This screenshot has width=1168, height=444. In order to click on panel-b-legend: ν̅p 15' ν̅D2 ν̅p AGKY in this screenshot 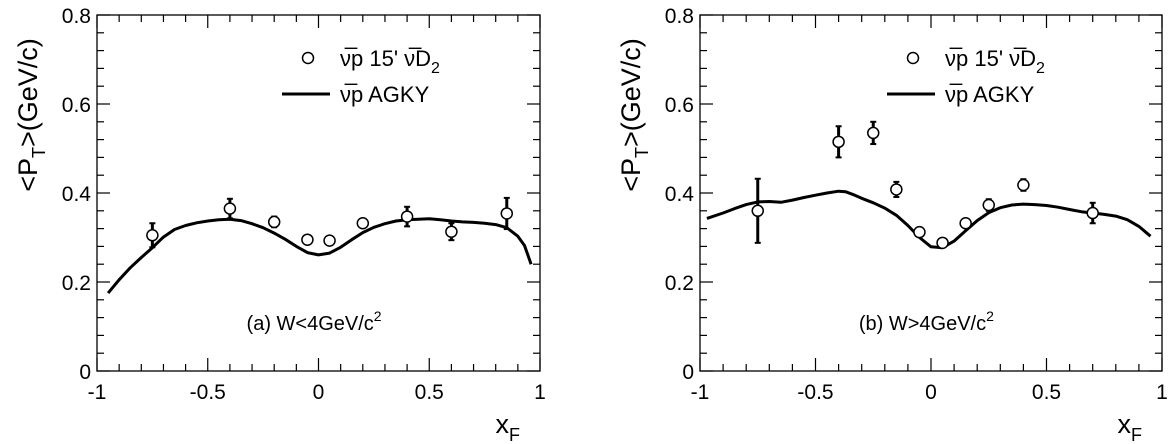, I will do `click(966, 76)`.